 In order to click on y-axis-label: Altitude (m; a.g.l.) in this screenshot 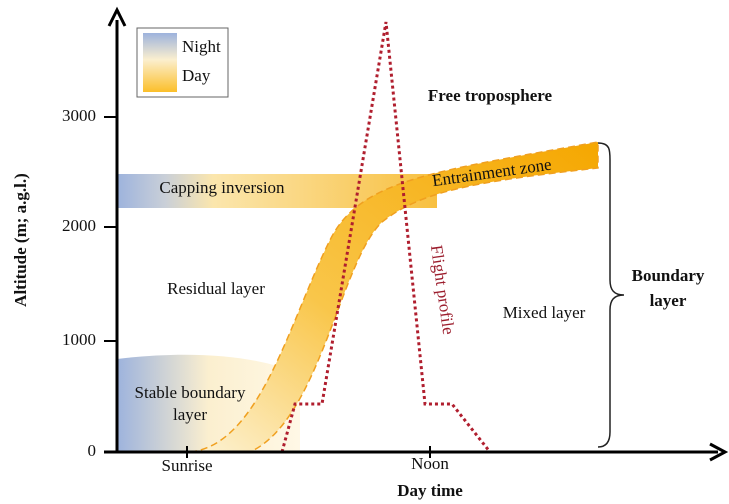, I will do `click(20, 240)`.